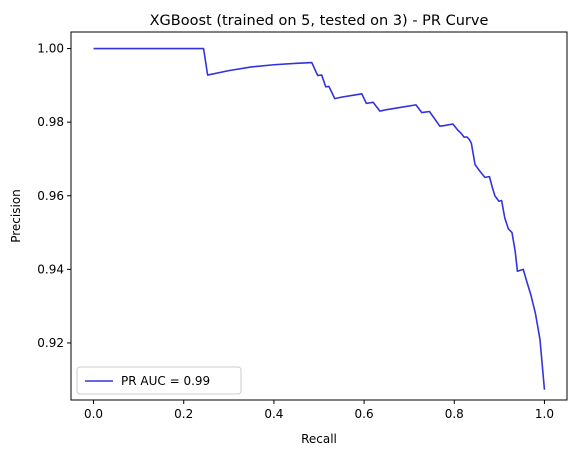 Image resolution: width=576 pixels, height=455 pixels. What do you see at coordinates (50, 122) in the screenshot?
I see `y-tick-label: 0.98` at bounding box center [50, 122].